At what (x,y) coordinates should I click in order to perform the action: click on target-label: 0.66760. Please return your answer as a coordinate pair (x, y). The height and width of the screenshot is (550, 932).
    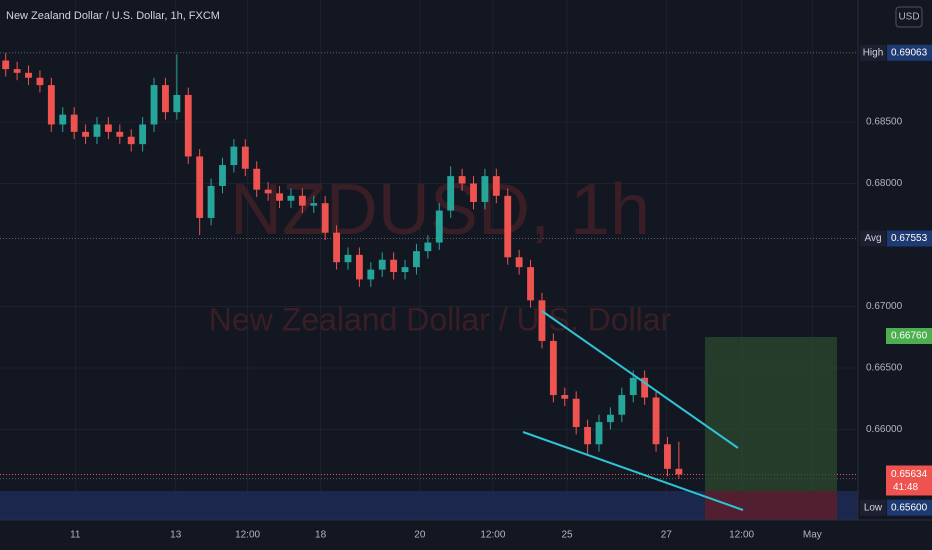
    Looking at the image, I should click on (909, 336).